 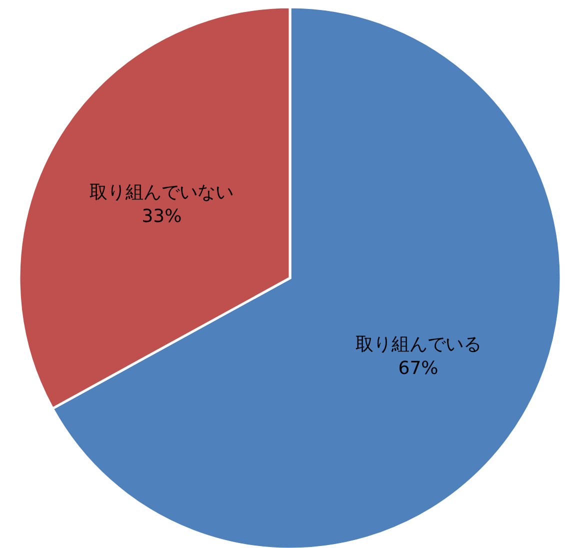 What do you see at coordinates (418, 344) in the screenshot?
I see `slice-label: 取り組んでいる` at bounding box center [418, 344].